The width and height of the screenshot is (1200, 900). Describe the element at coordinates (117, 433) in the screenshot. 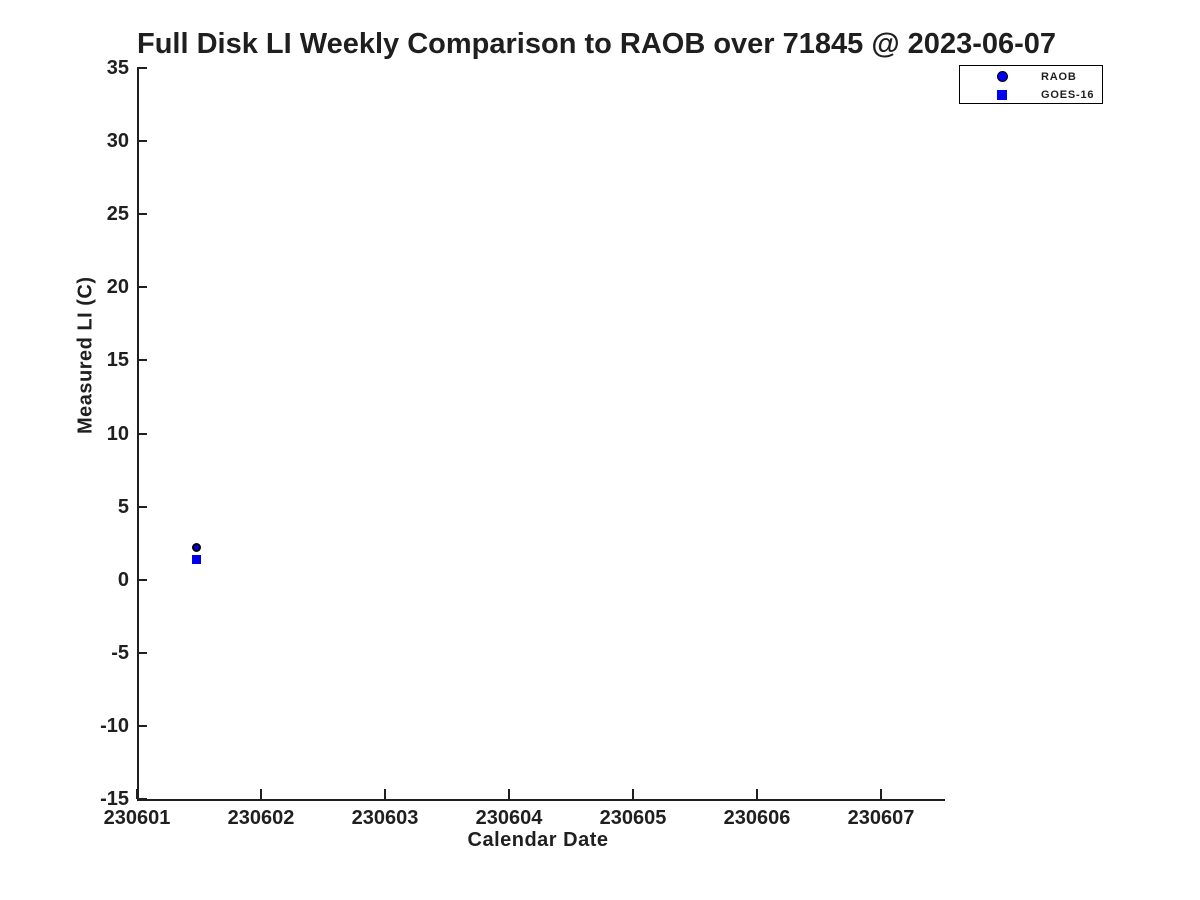

I see `y-tick-label: 10` at that location.